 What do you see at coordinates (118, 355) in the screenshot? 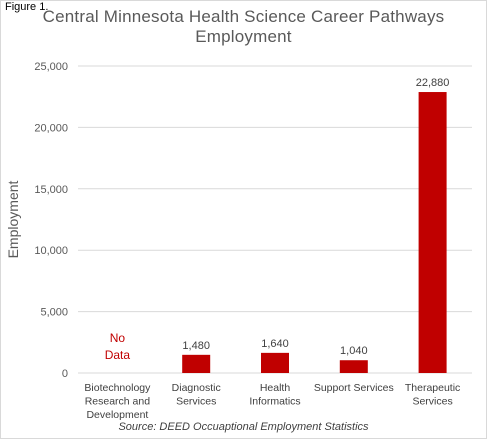
I see `no-data-label: Data` at bounding box center [118, 355].